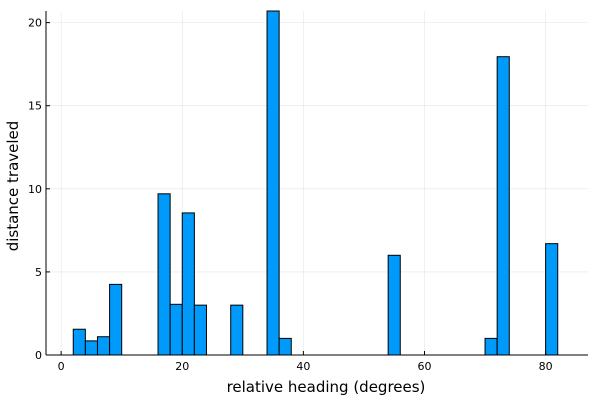 The width and height of the screenshot is (600, 400). What do you see at coordinates (38, 272) in the screenshot?
I see `y-tick-label: 5` at bounding box center [38, 272].